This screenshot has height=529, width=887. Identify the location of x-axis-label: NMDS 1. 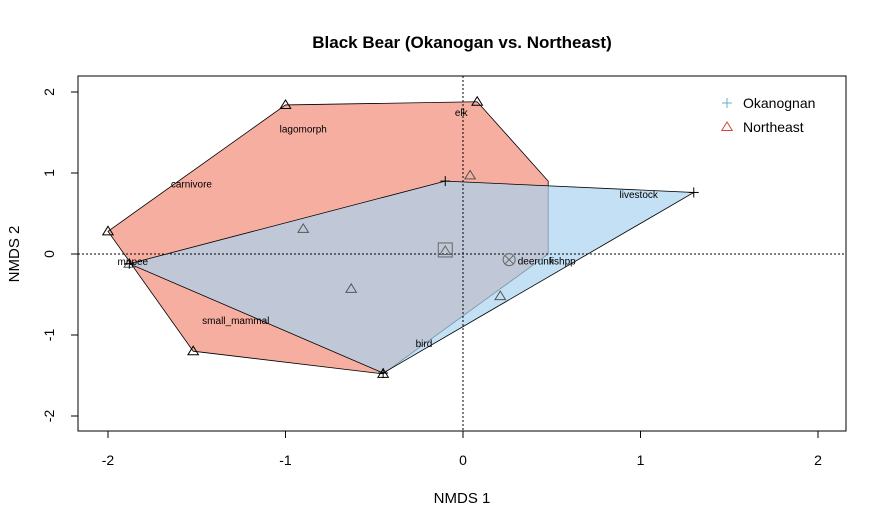
(462, 498).